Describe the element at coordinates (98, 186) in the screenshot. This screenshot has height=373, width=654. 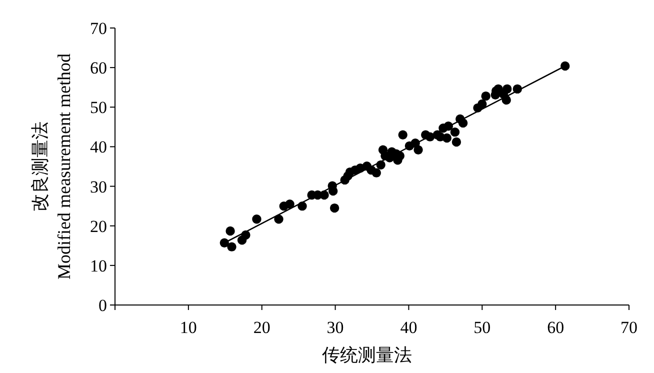
I see `y-tick-label: 30` at that location.